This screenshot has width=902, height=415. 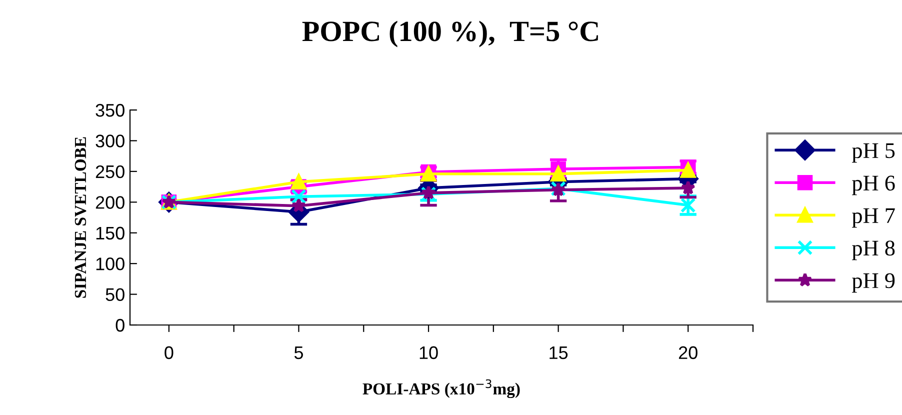 What do you see at coordinates (80, 217) in the screenshot?
I see `y-axis-title: SIPANJE SVETLOBE` at bounding box center [80, 217].